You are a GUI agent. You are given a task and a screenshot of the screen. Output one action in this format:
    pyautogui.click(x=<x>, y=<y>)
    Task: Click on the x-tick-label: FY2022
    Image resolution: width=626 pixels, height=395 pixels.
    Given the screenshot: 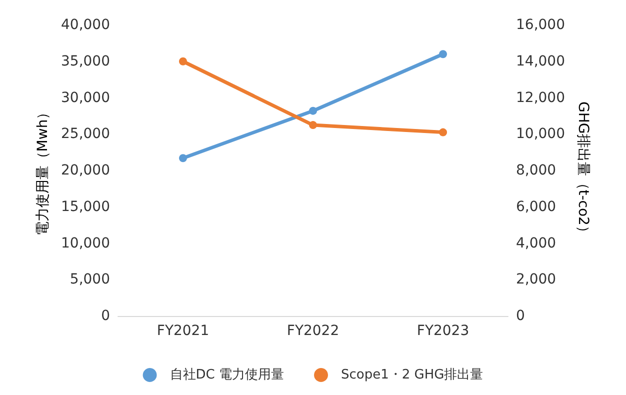 What is the action you would take?
    pyautogui.click(x=313, y=331)
    